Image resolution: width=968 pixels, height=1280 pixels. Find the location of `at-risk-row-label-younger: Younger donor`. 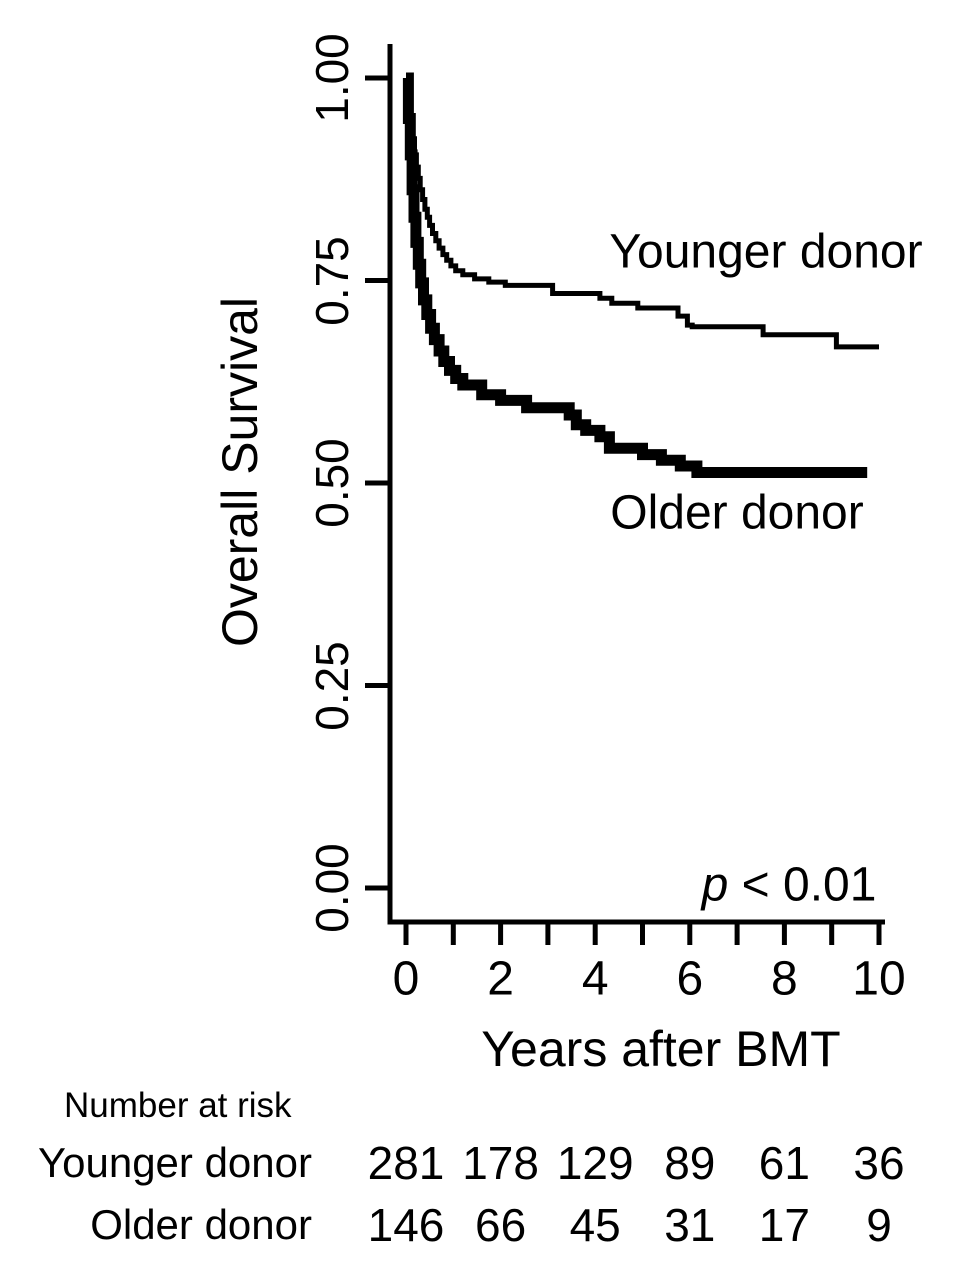

at-risk-row-label-younger: Younger donor is located at coordinates (174, 1162).